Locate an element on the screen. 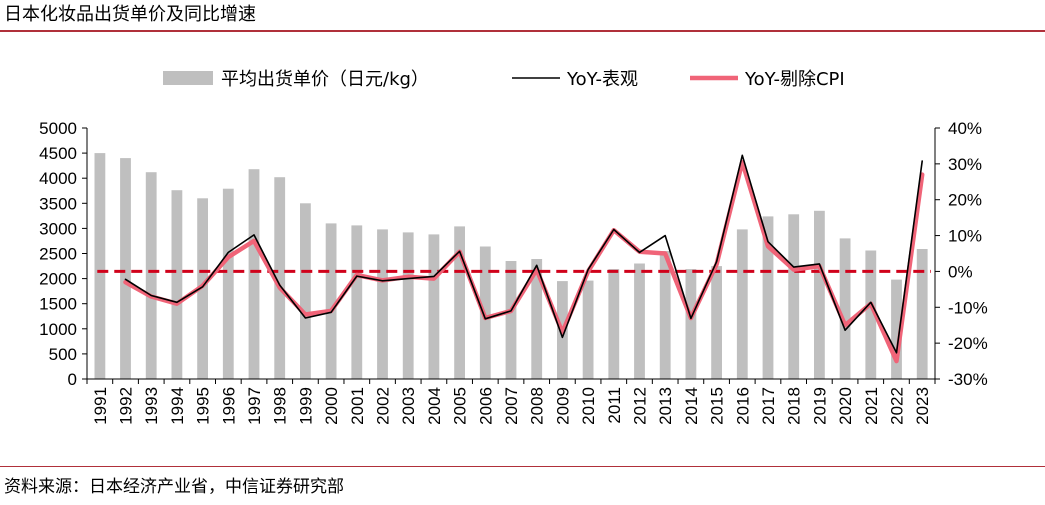 The image size is (1045, 505). bar-2002 is located at coordinates (382, 304).